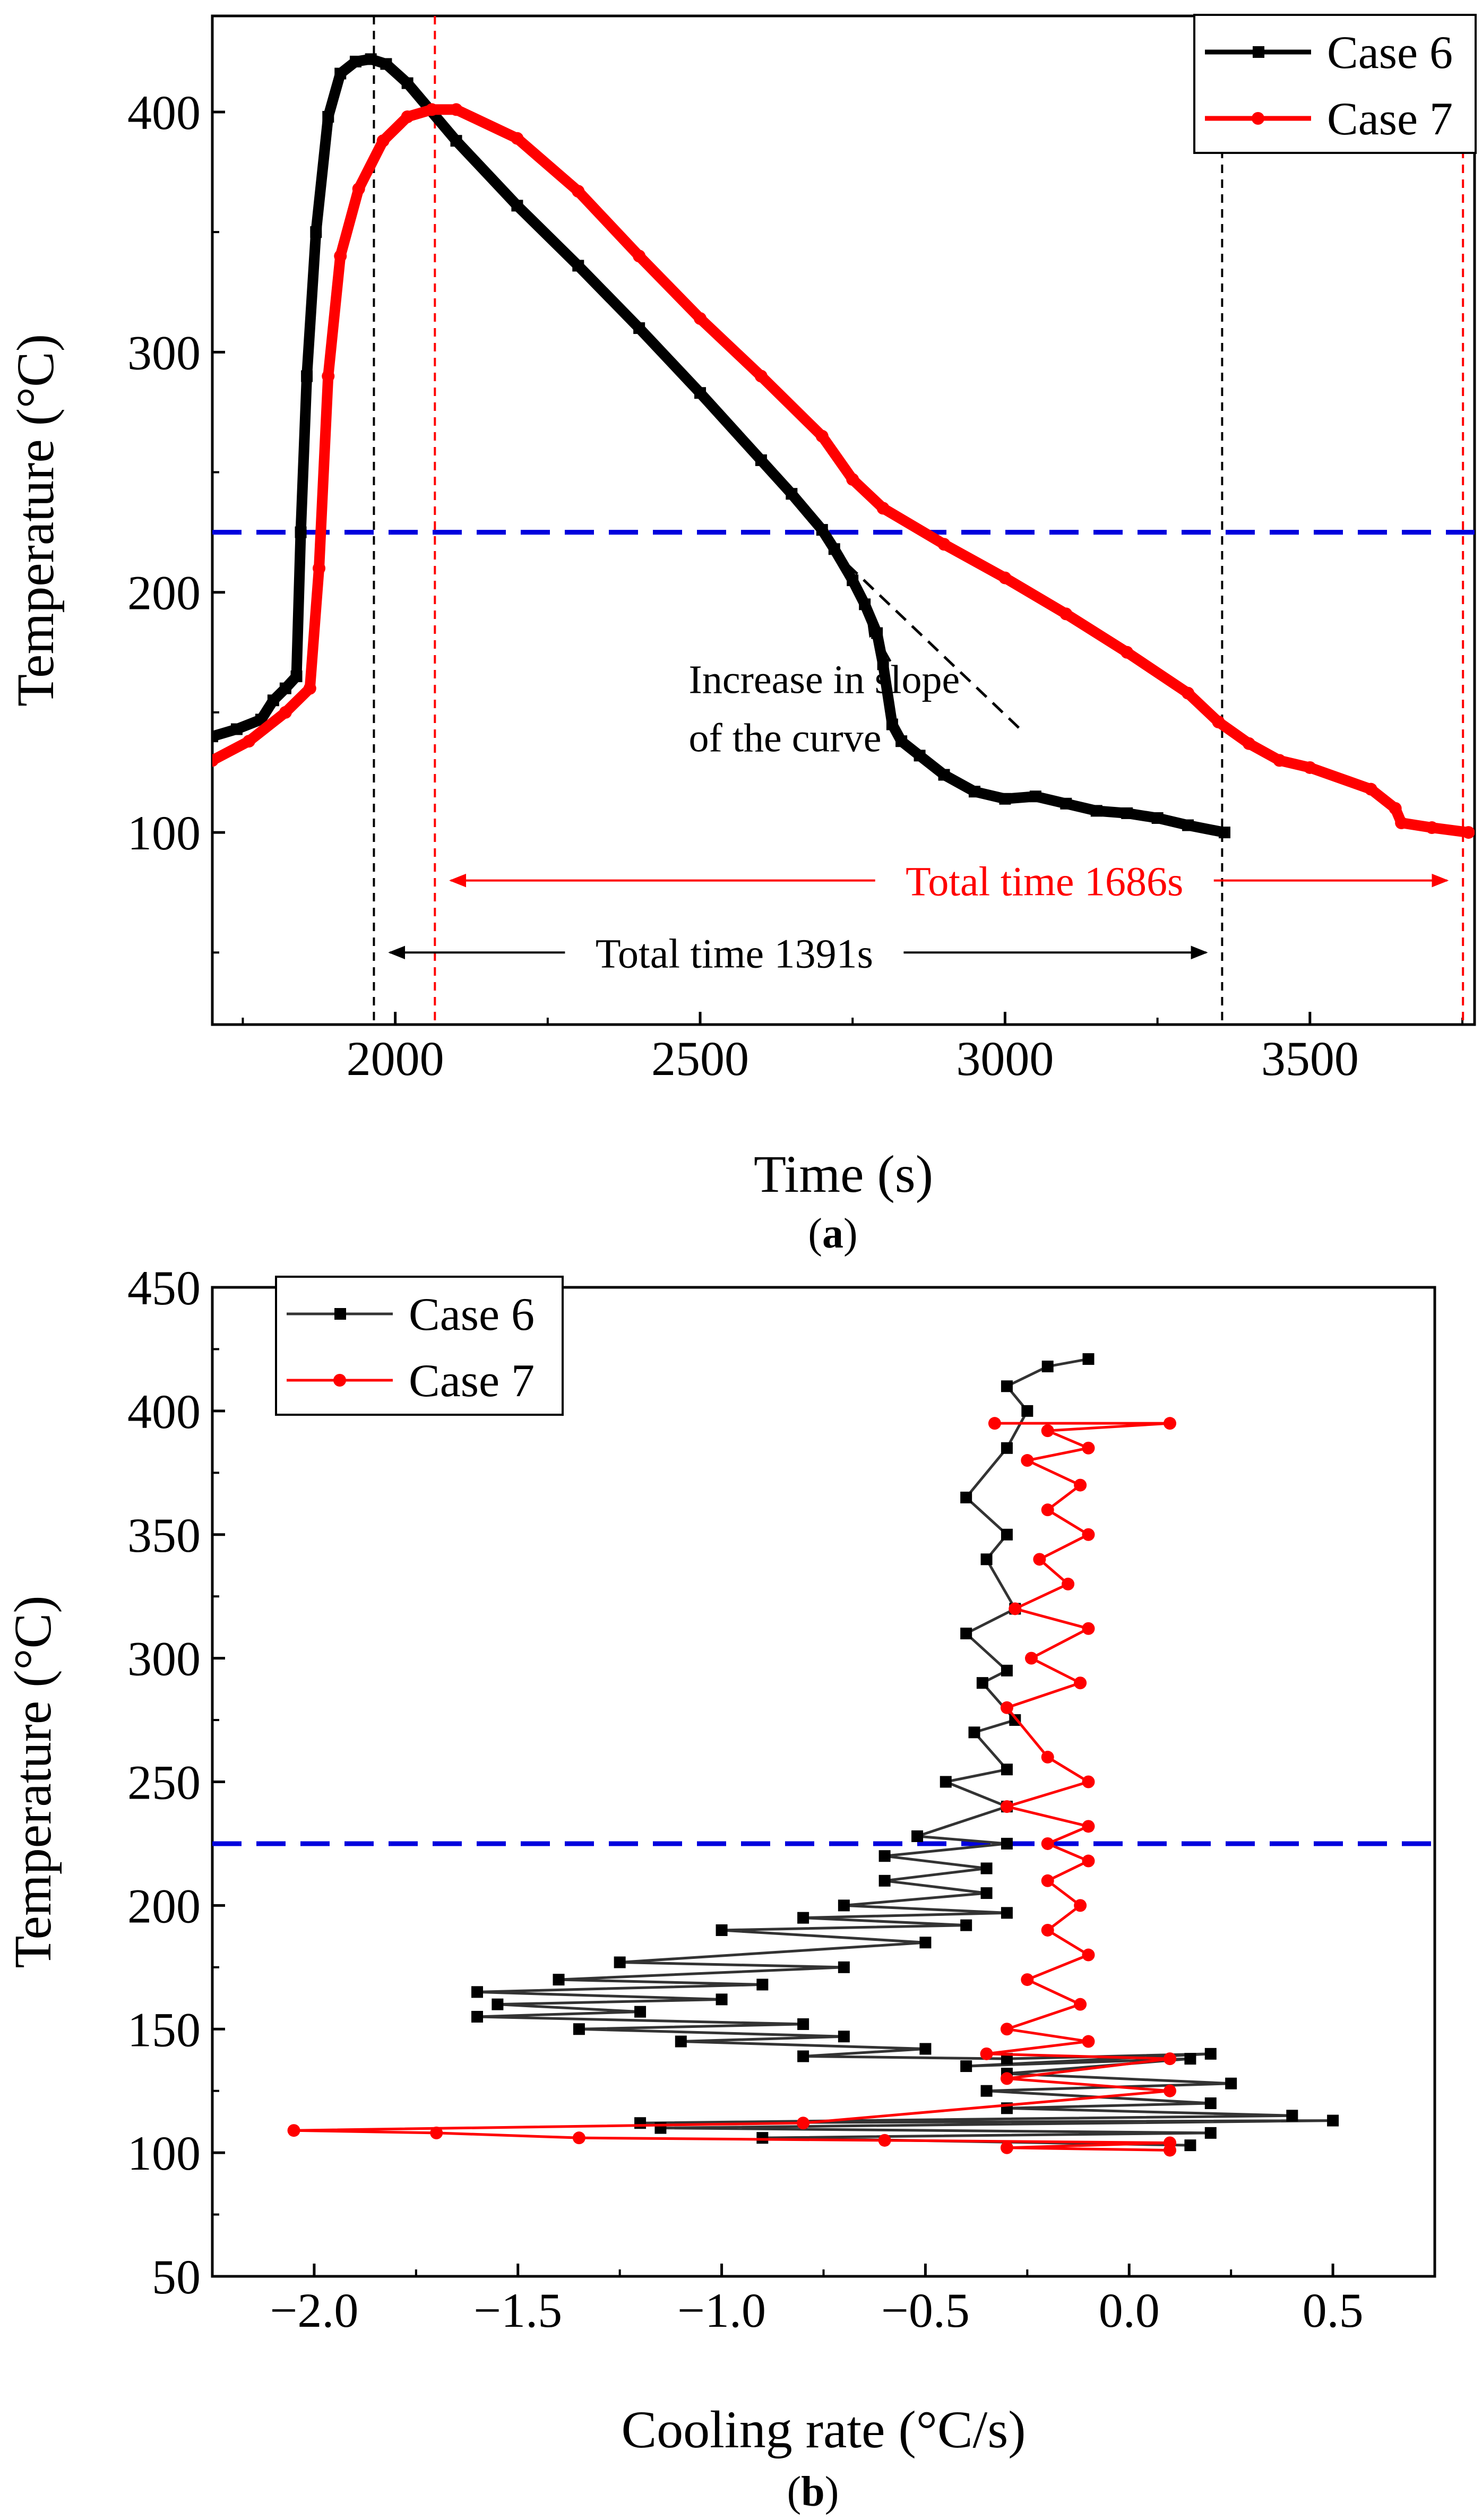 The width and height of the screenshot is (1482, 2520). I want to click on y-tick-label: 300, so click(164, 352).